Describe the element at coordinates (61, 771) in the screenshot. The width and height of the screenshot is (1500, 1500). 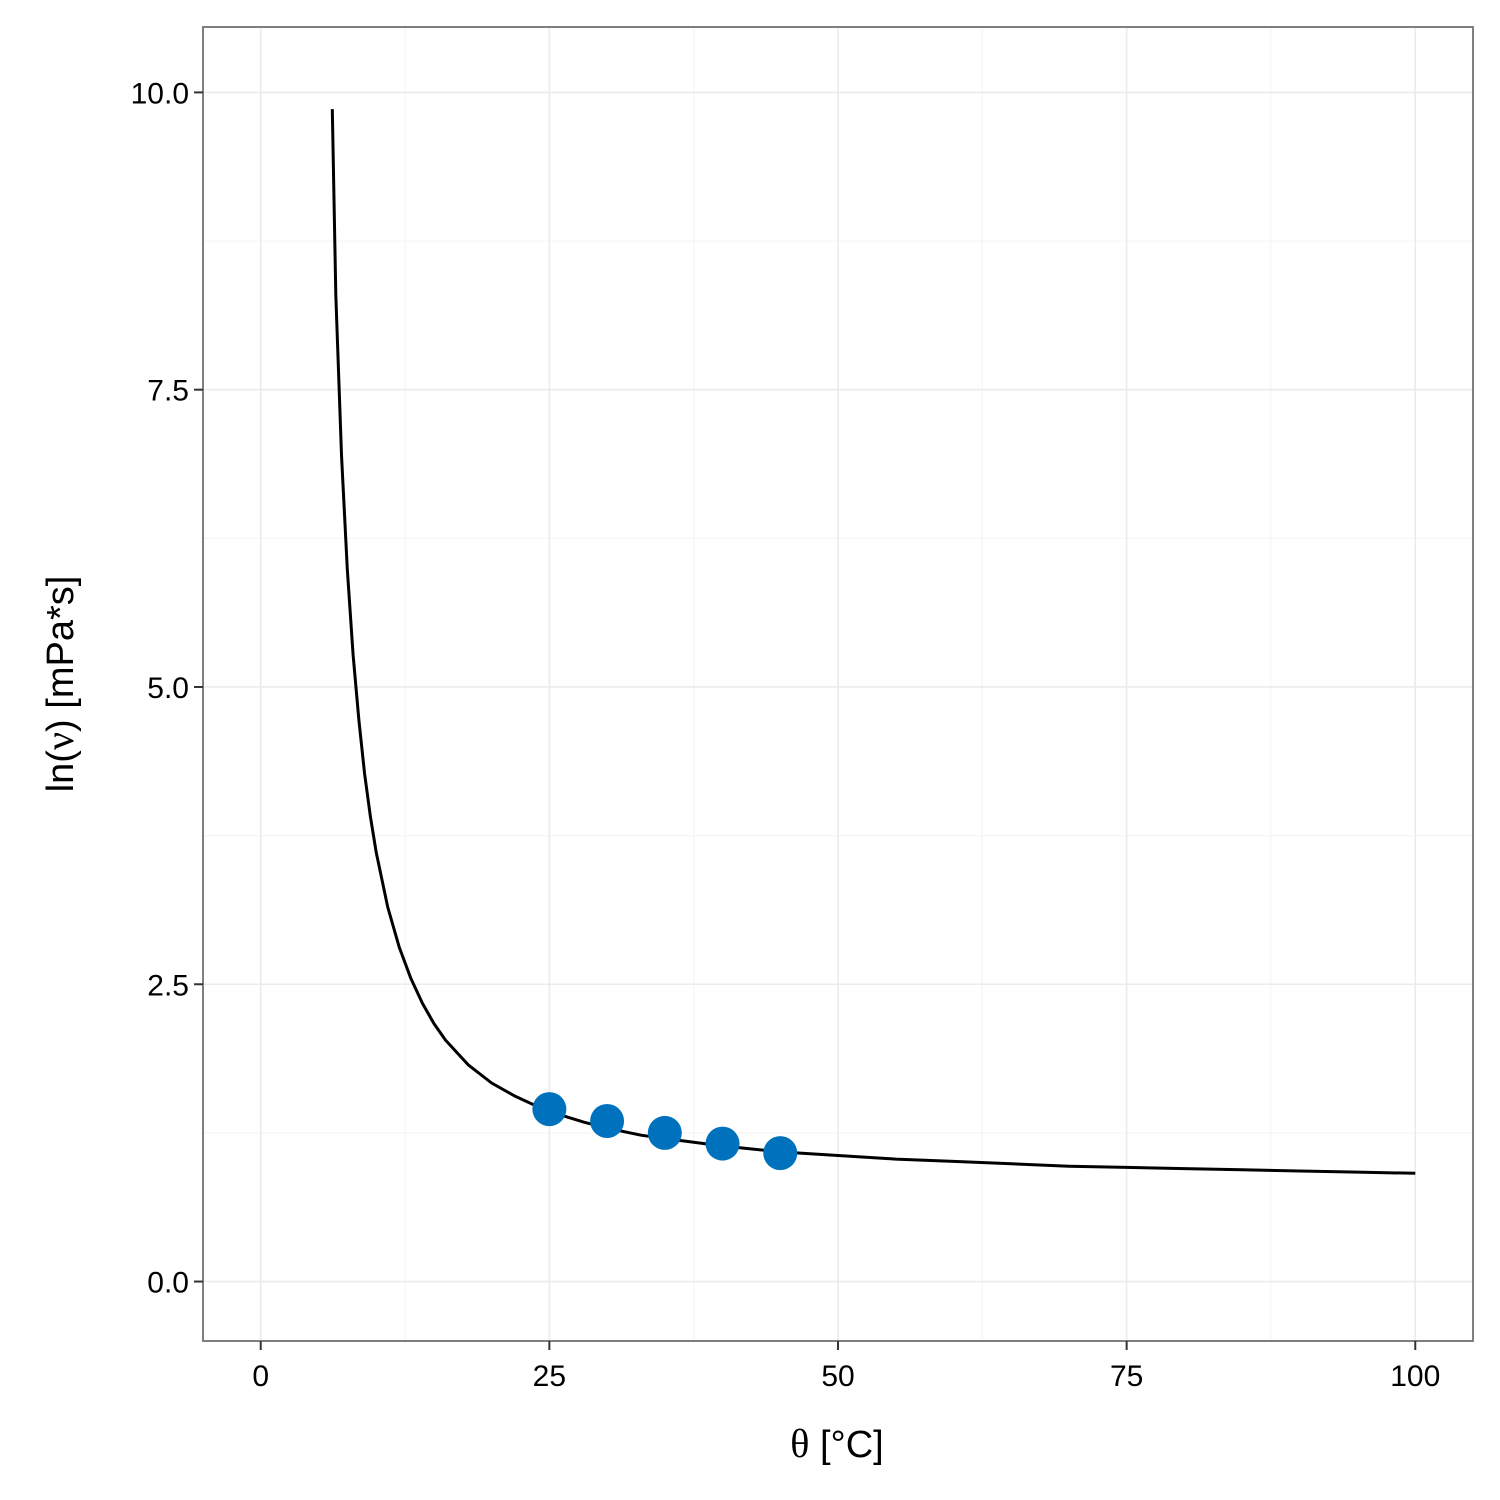
I see `y-axis-title-prefix: ln(` at that location.